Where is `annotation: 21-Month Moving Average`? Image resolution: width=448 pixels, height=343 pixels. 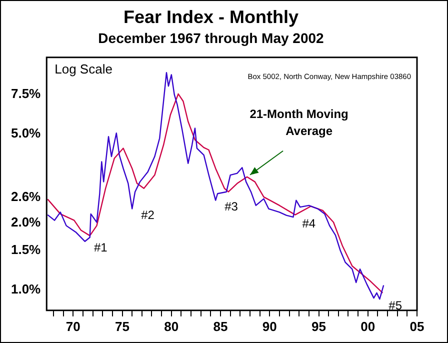 annotation: 21-Month Moving Average is located at coordinates (299, 122).